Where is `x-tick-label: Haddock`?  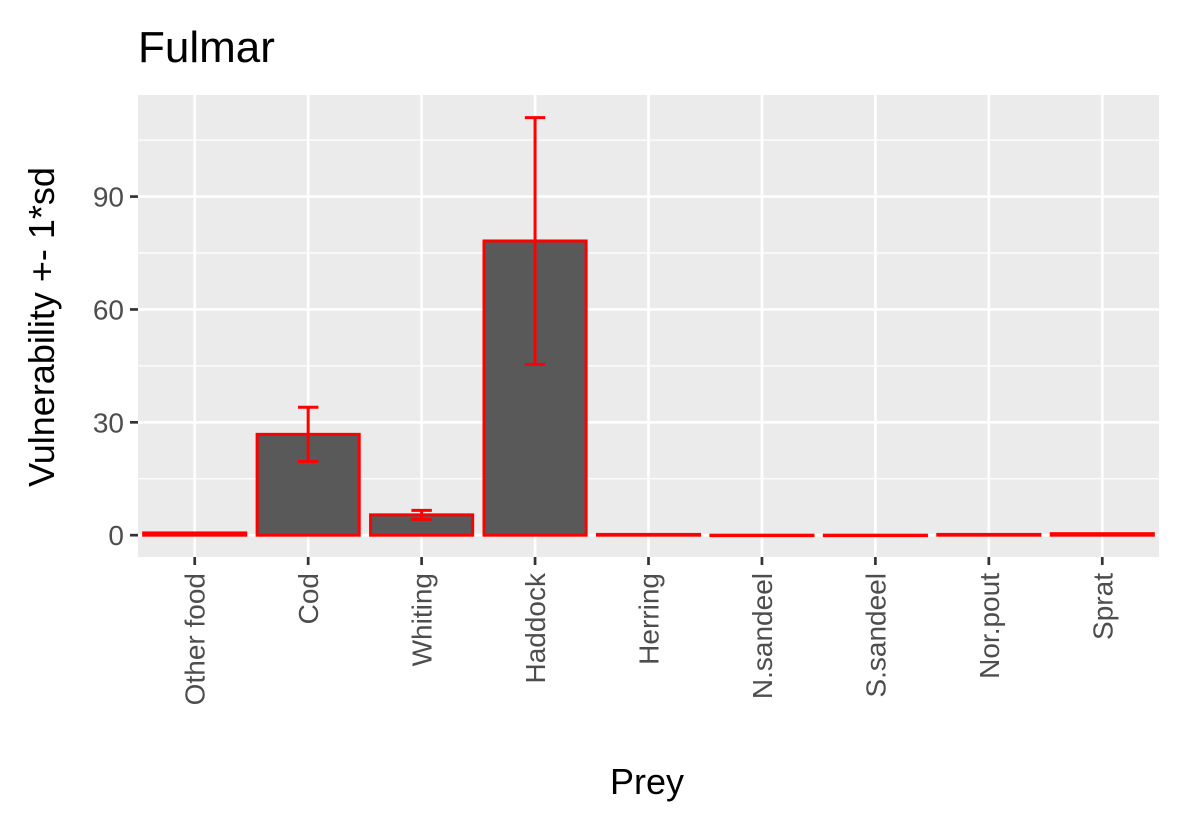
x-tick-label: Haddock is located at coordinates (535, 628).